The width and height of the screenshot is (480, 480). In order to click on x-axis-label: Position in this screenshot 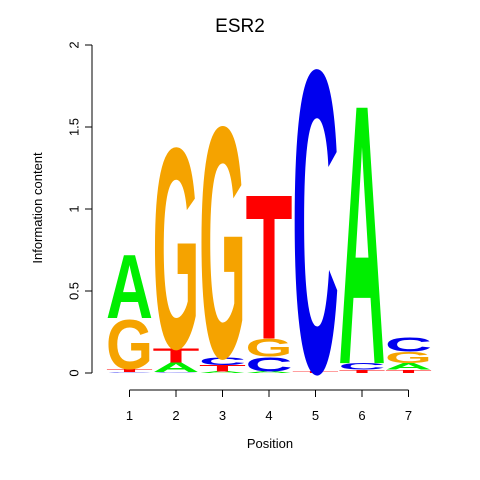, I will do `click(270, 443)`.